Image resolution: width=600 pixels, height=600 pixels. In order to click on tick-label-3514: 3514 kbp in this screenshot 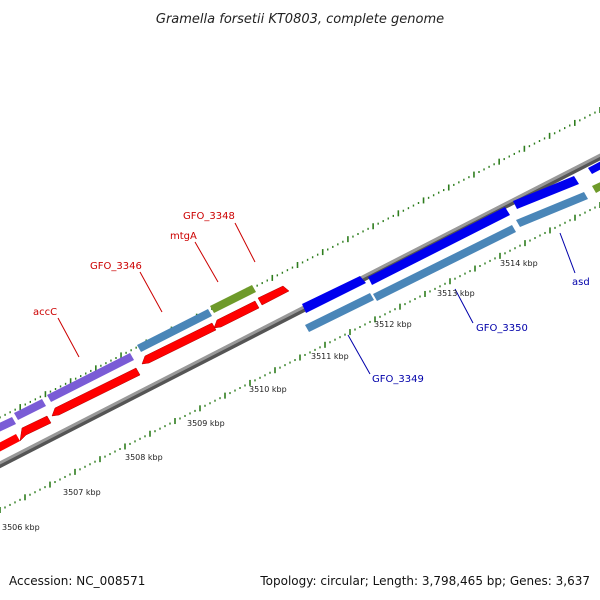, I will do `click(519, 263)`.